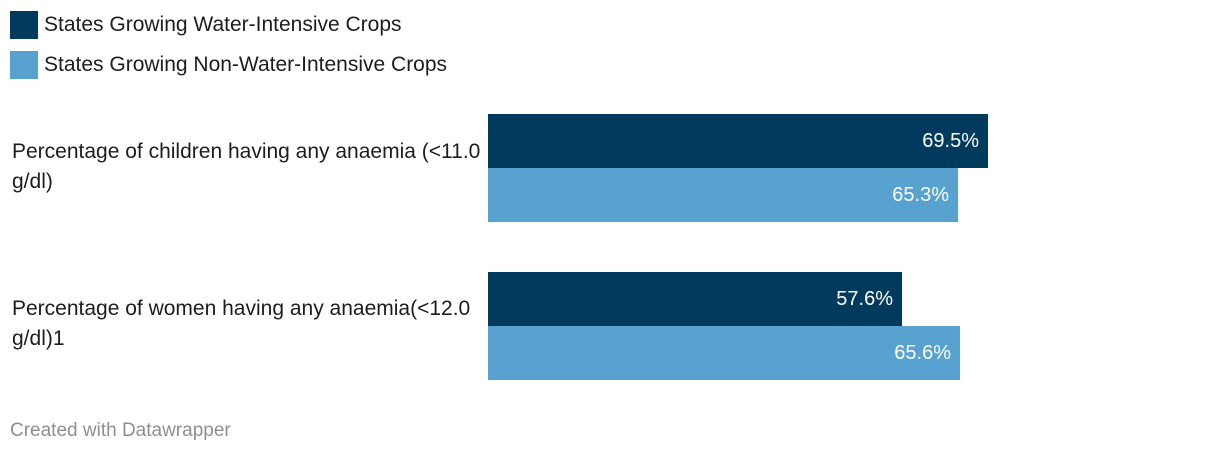 This screenshot has height=456, width=1220. Describe the element at coordinates (723, 195) in the screenshot. I see `bar-children-non-water-intensive: 65.3%` at that location.